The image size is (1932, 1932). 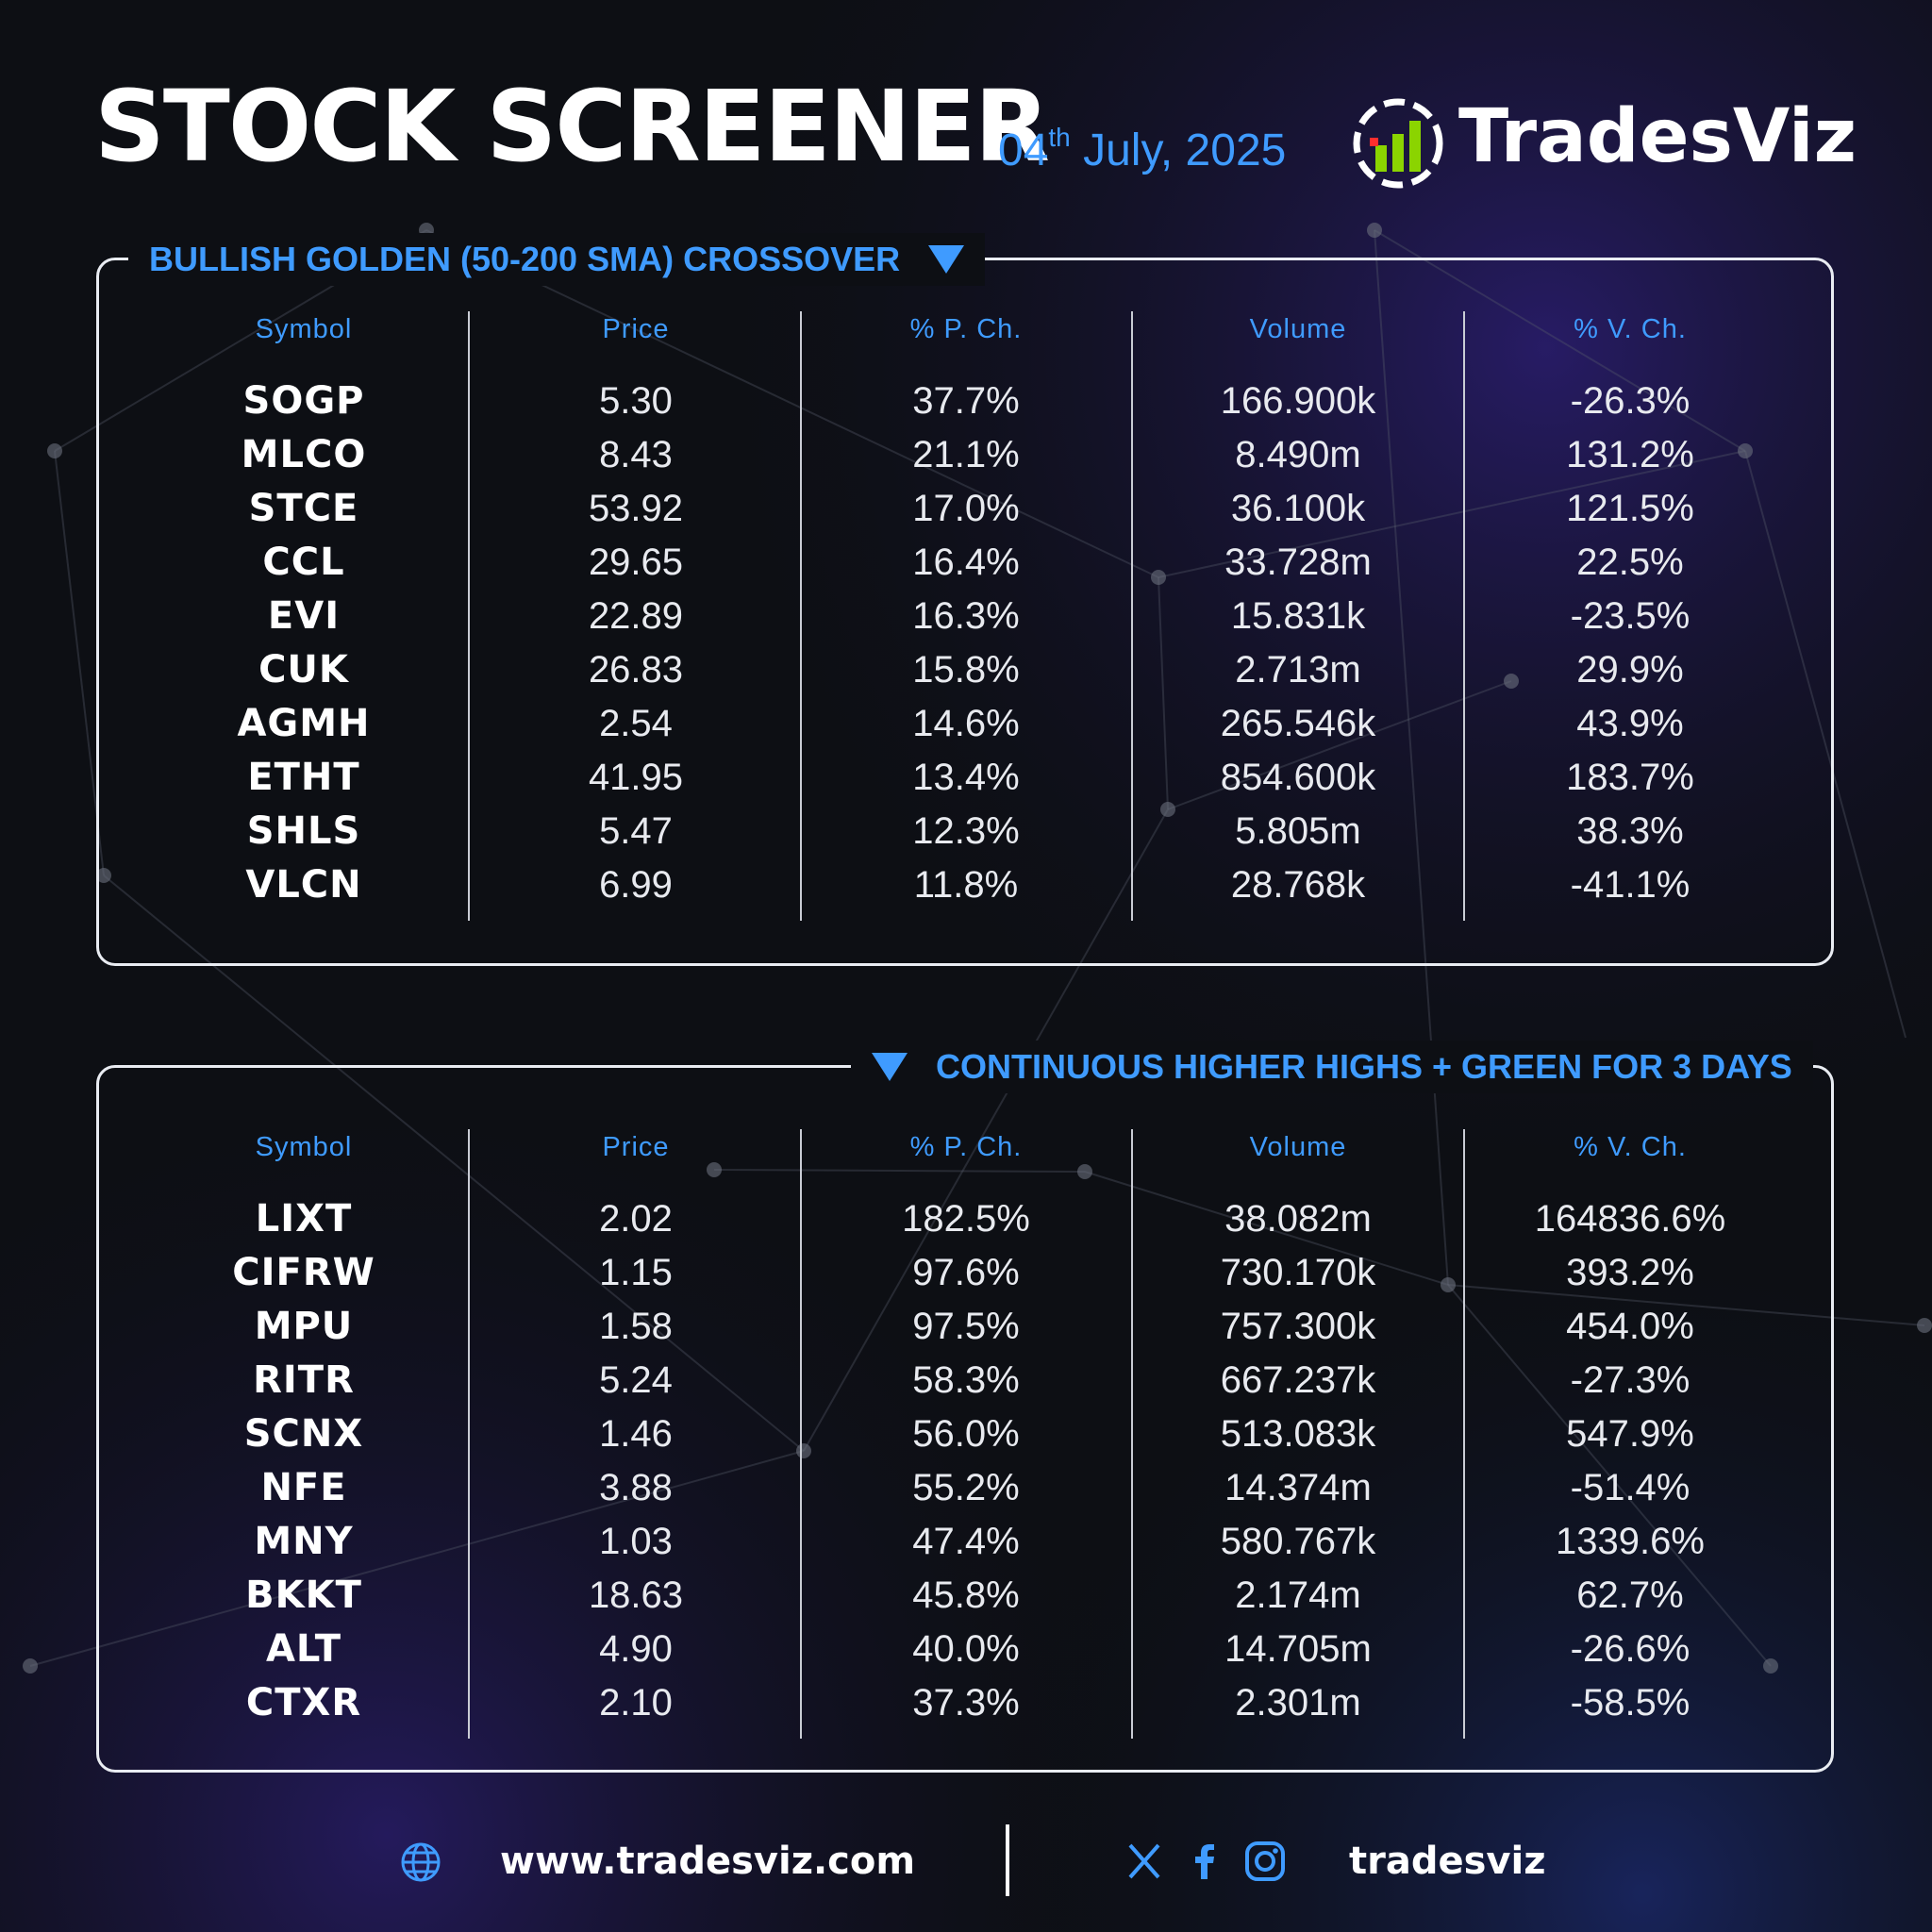 What do you see at coordinates (966, 885) in the screenshot?
I see `cell-price-change: 11.8%` at bounding box center [966, 885].